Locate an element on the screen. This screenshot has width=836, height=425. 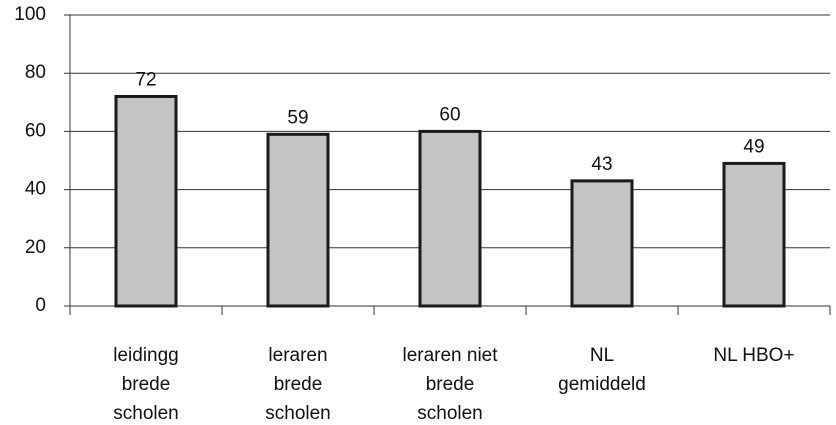
y-tick-label: 80 is located at coordinates (35, 72).